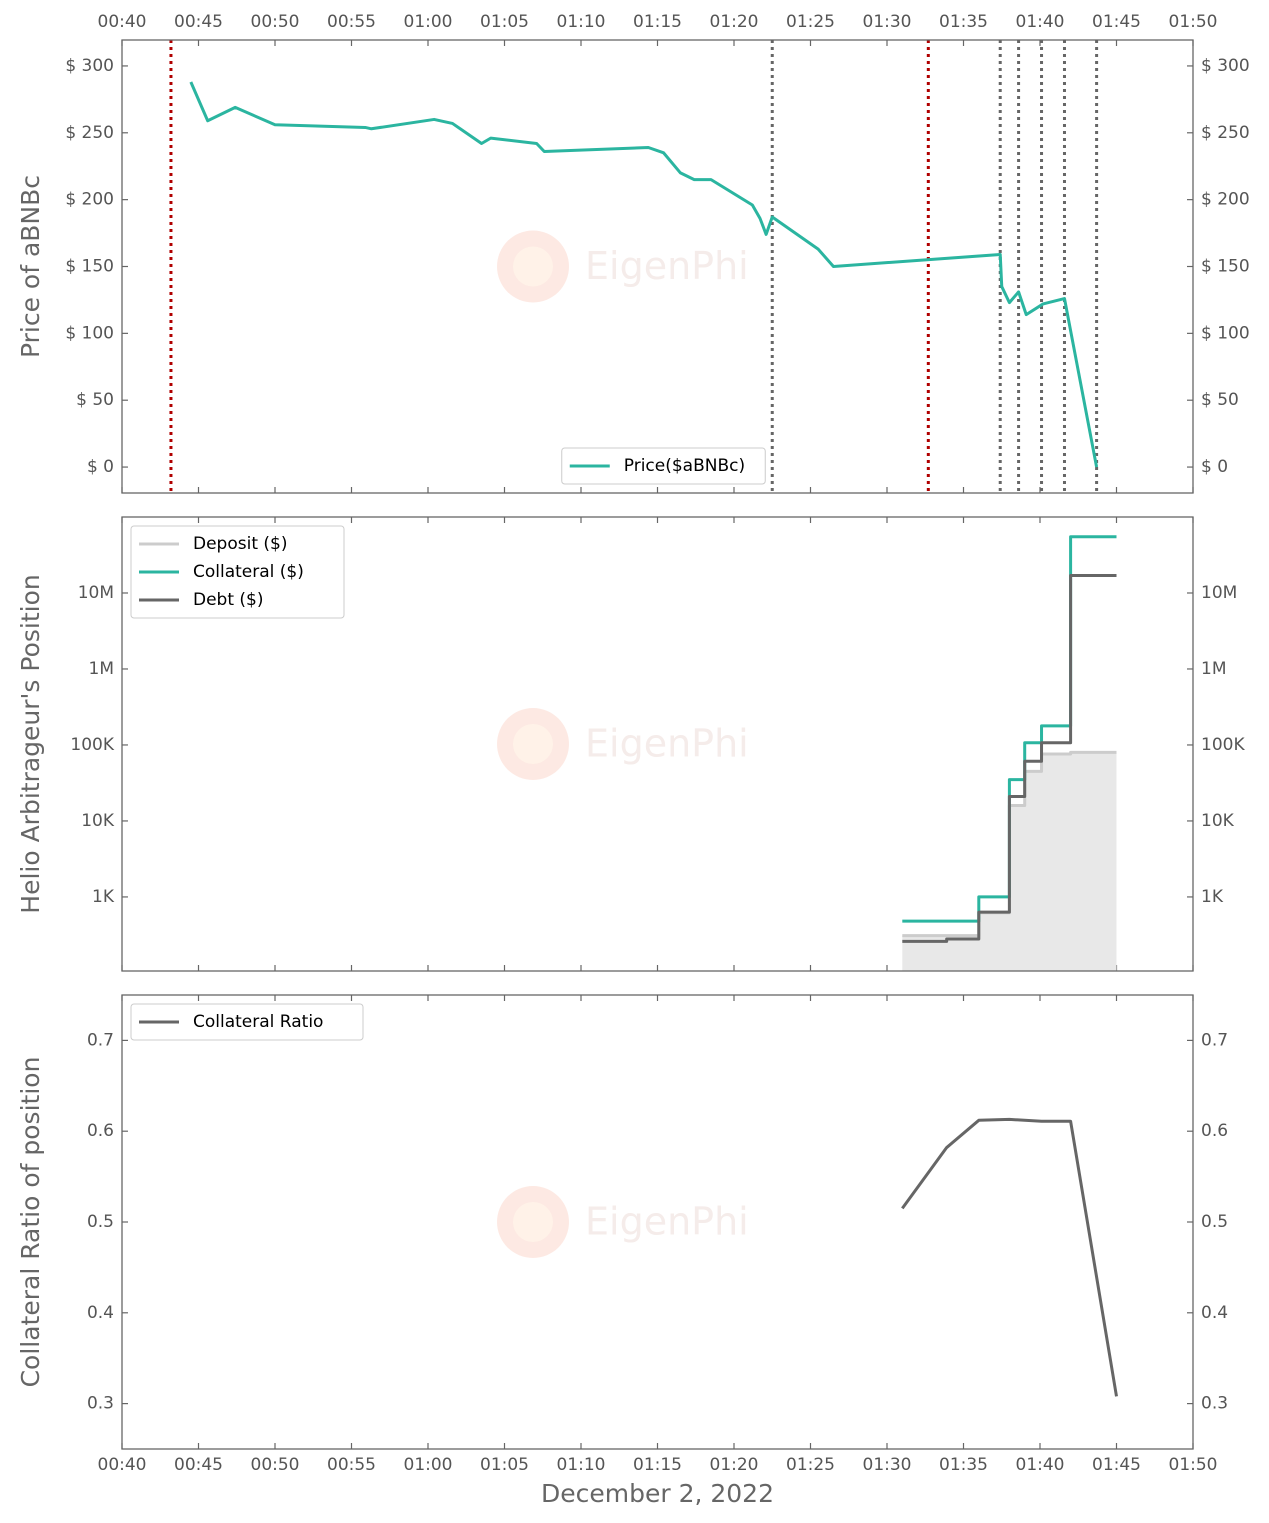  What do you see at coordinates (95, 400) in the screenshot?
I see `y-tick-label: $ 50` at bounding box center [95, 400].